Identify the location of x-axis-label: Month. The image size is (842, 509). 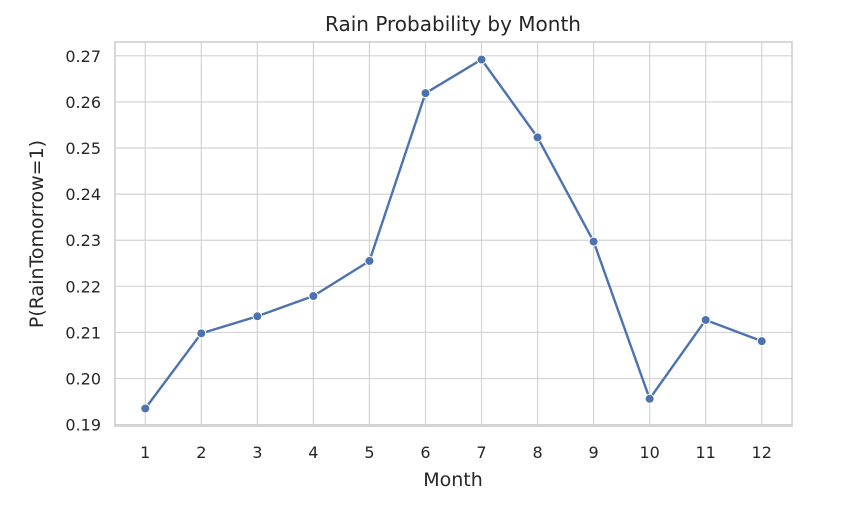
(453, 480).